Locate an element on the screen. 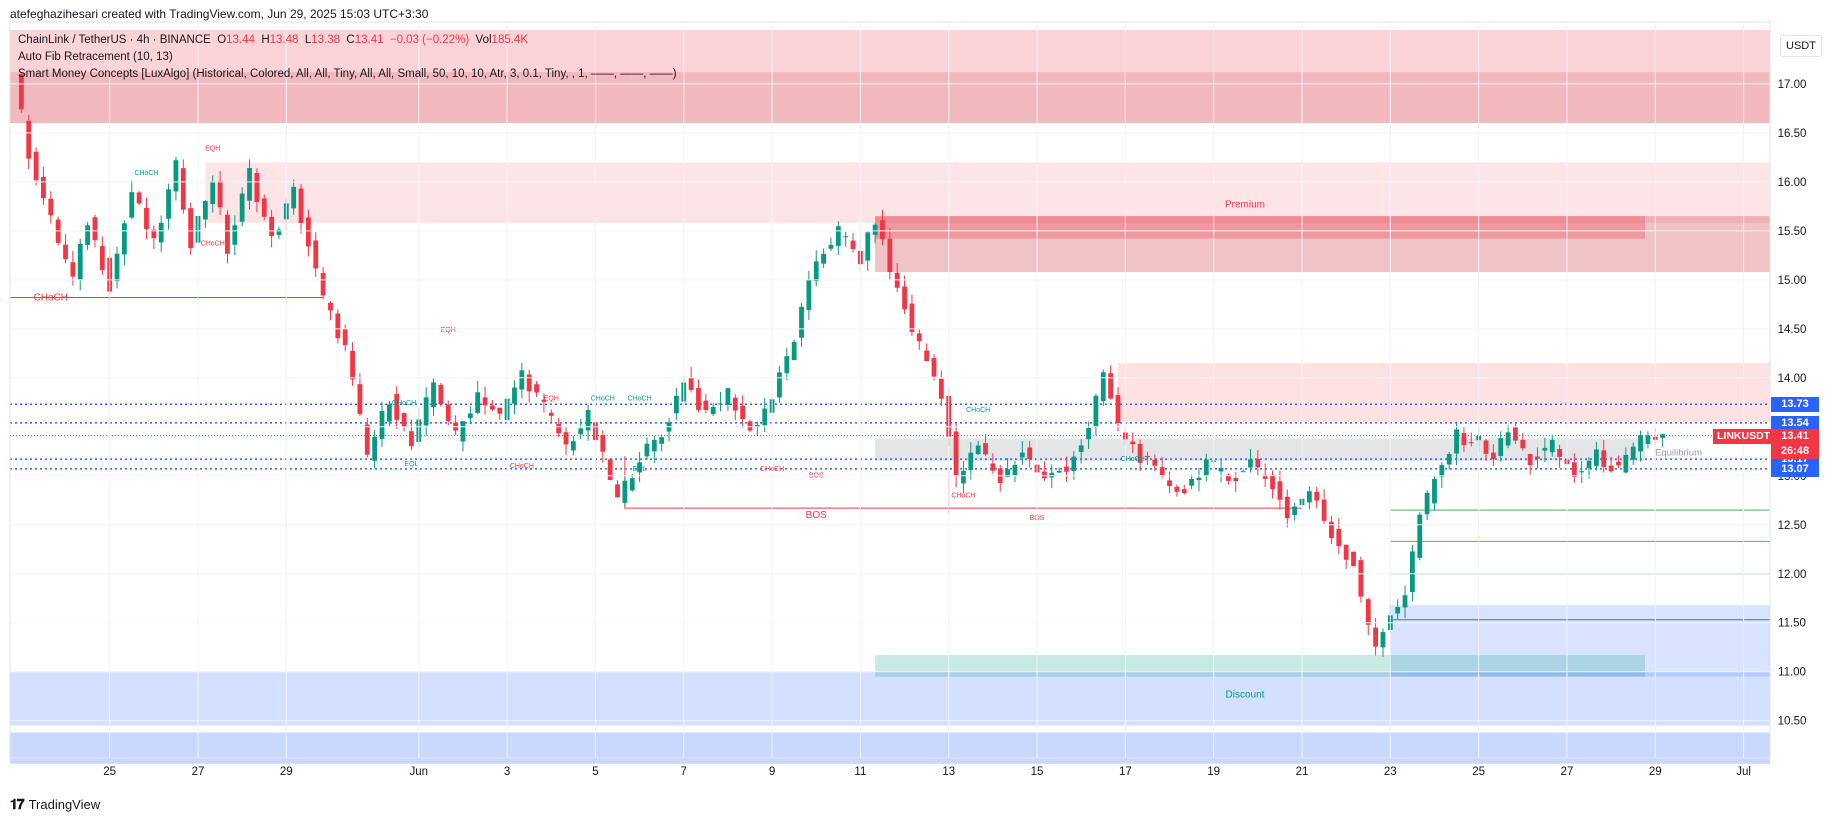 Image resolution: width=1835 pixels, height=822 pixels. x-tick-label: 29 is located at coordinates (1655, 772).